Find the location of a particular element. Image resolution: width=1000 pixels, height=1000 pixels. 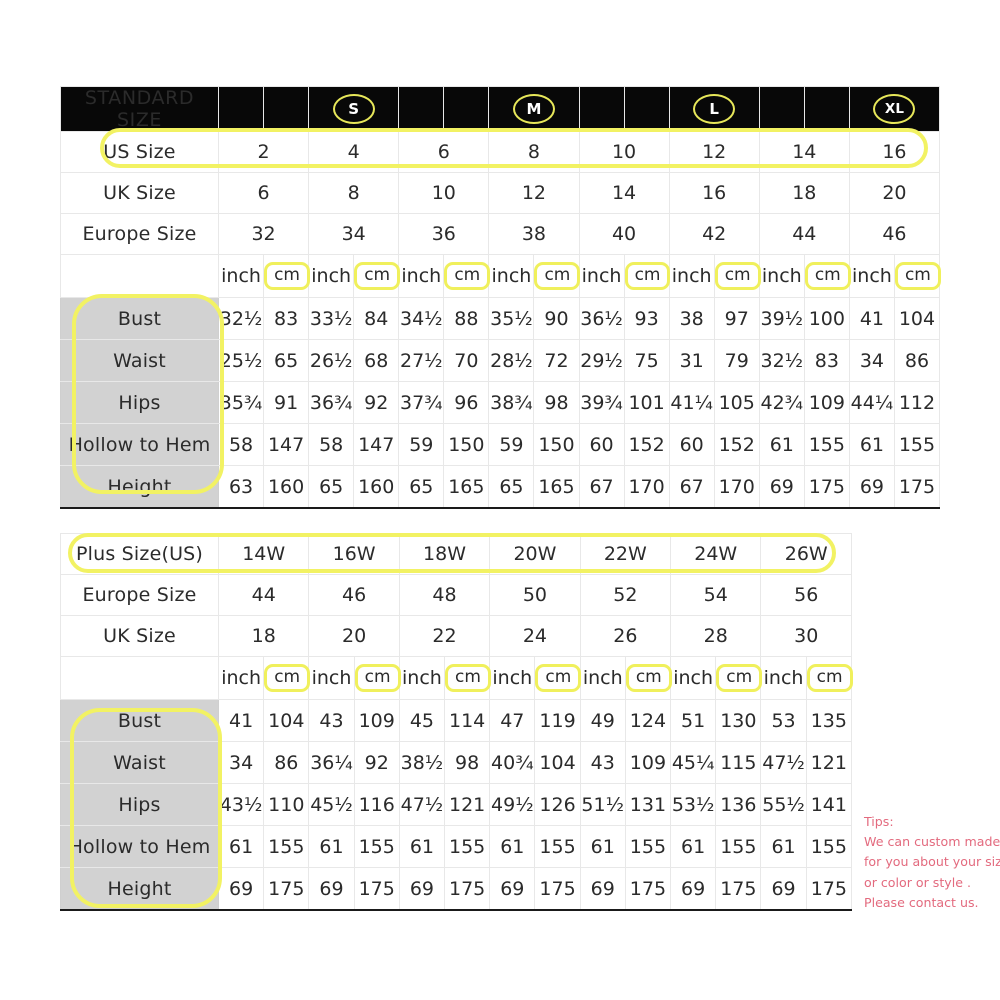

cell-waist: 72 is located at coordinates (556, 360).